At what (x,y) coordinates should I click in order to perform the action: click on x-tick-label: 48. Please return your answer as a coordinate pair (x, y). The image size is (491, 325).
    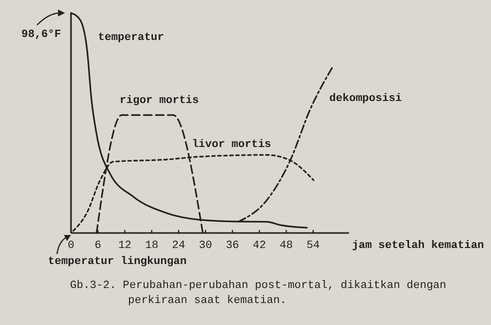
    Looking at the image, I should click on (286, 246).